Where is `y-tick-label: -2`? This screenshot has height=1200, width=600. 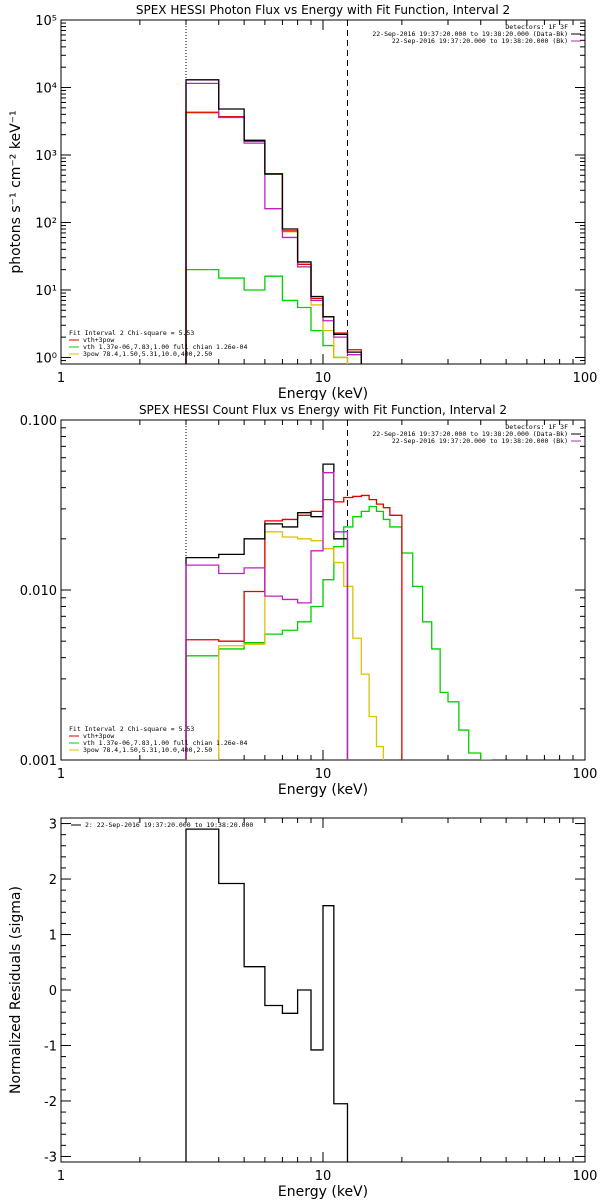
y-tick-label: -2 is located at coordinates (50, 1102).